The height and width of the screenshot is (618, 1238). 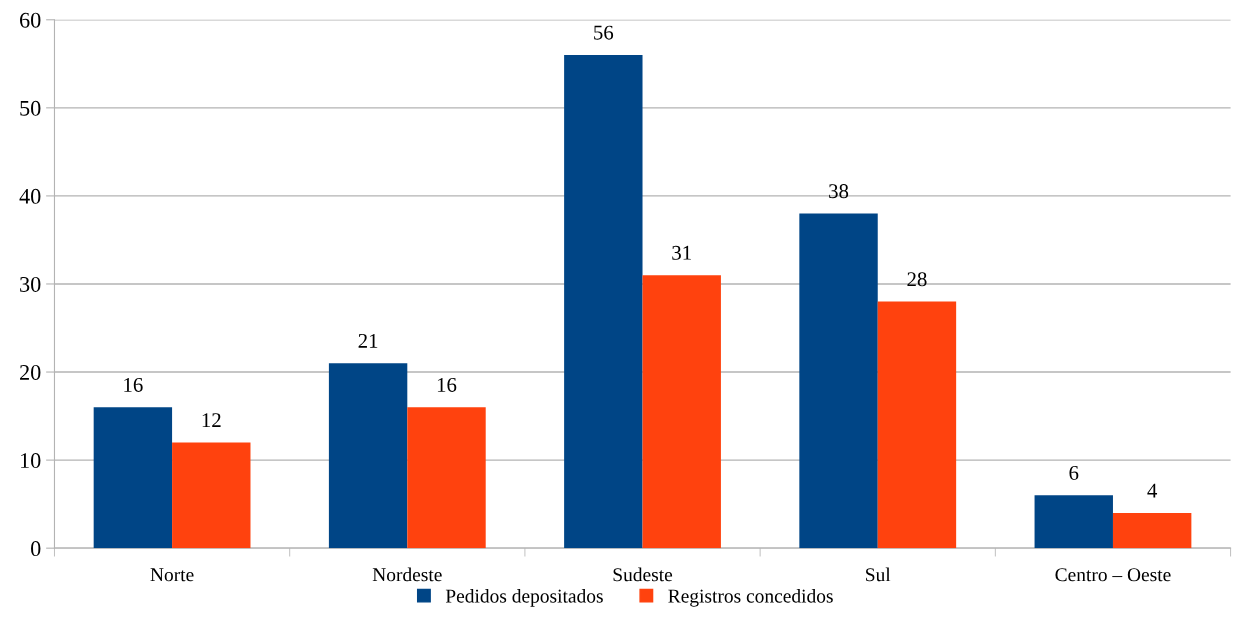 I want to click on y-tick-label: 0, so click(x=36, y=549).